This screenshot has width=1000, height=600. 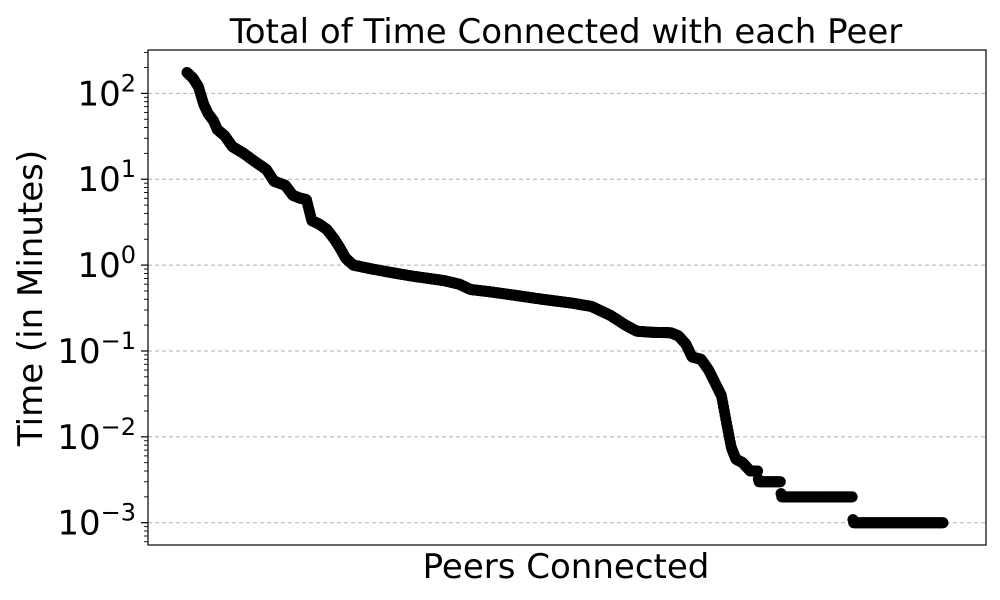 What do you see at coordinates (96, 521) in the screenshot?
I see `y-tick-label: 10⁻³` at bounding box center [96, 521].